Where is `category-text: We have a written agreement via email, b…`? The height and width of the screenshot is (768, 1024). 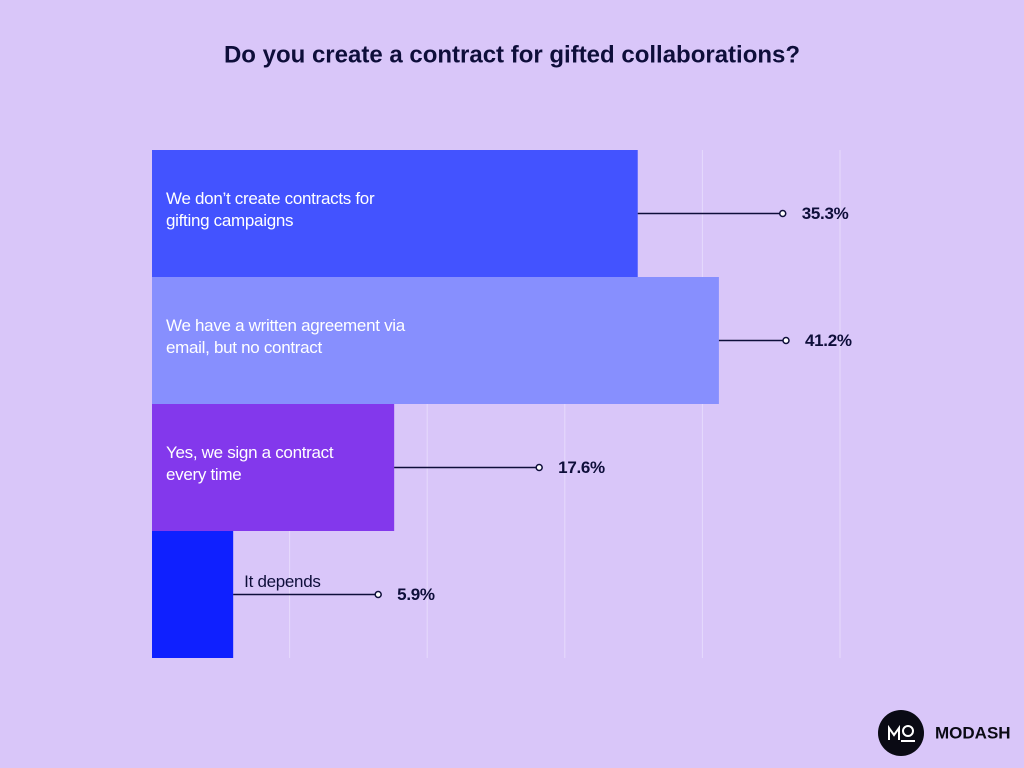 category-text: We have a written agreement via email, b… is located at coordinates (285, 336).